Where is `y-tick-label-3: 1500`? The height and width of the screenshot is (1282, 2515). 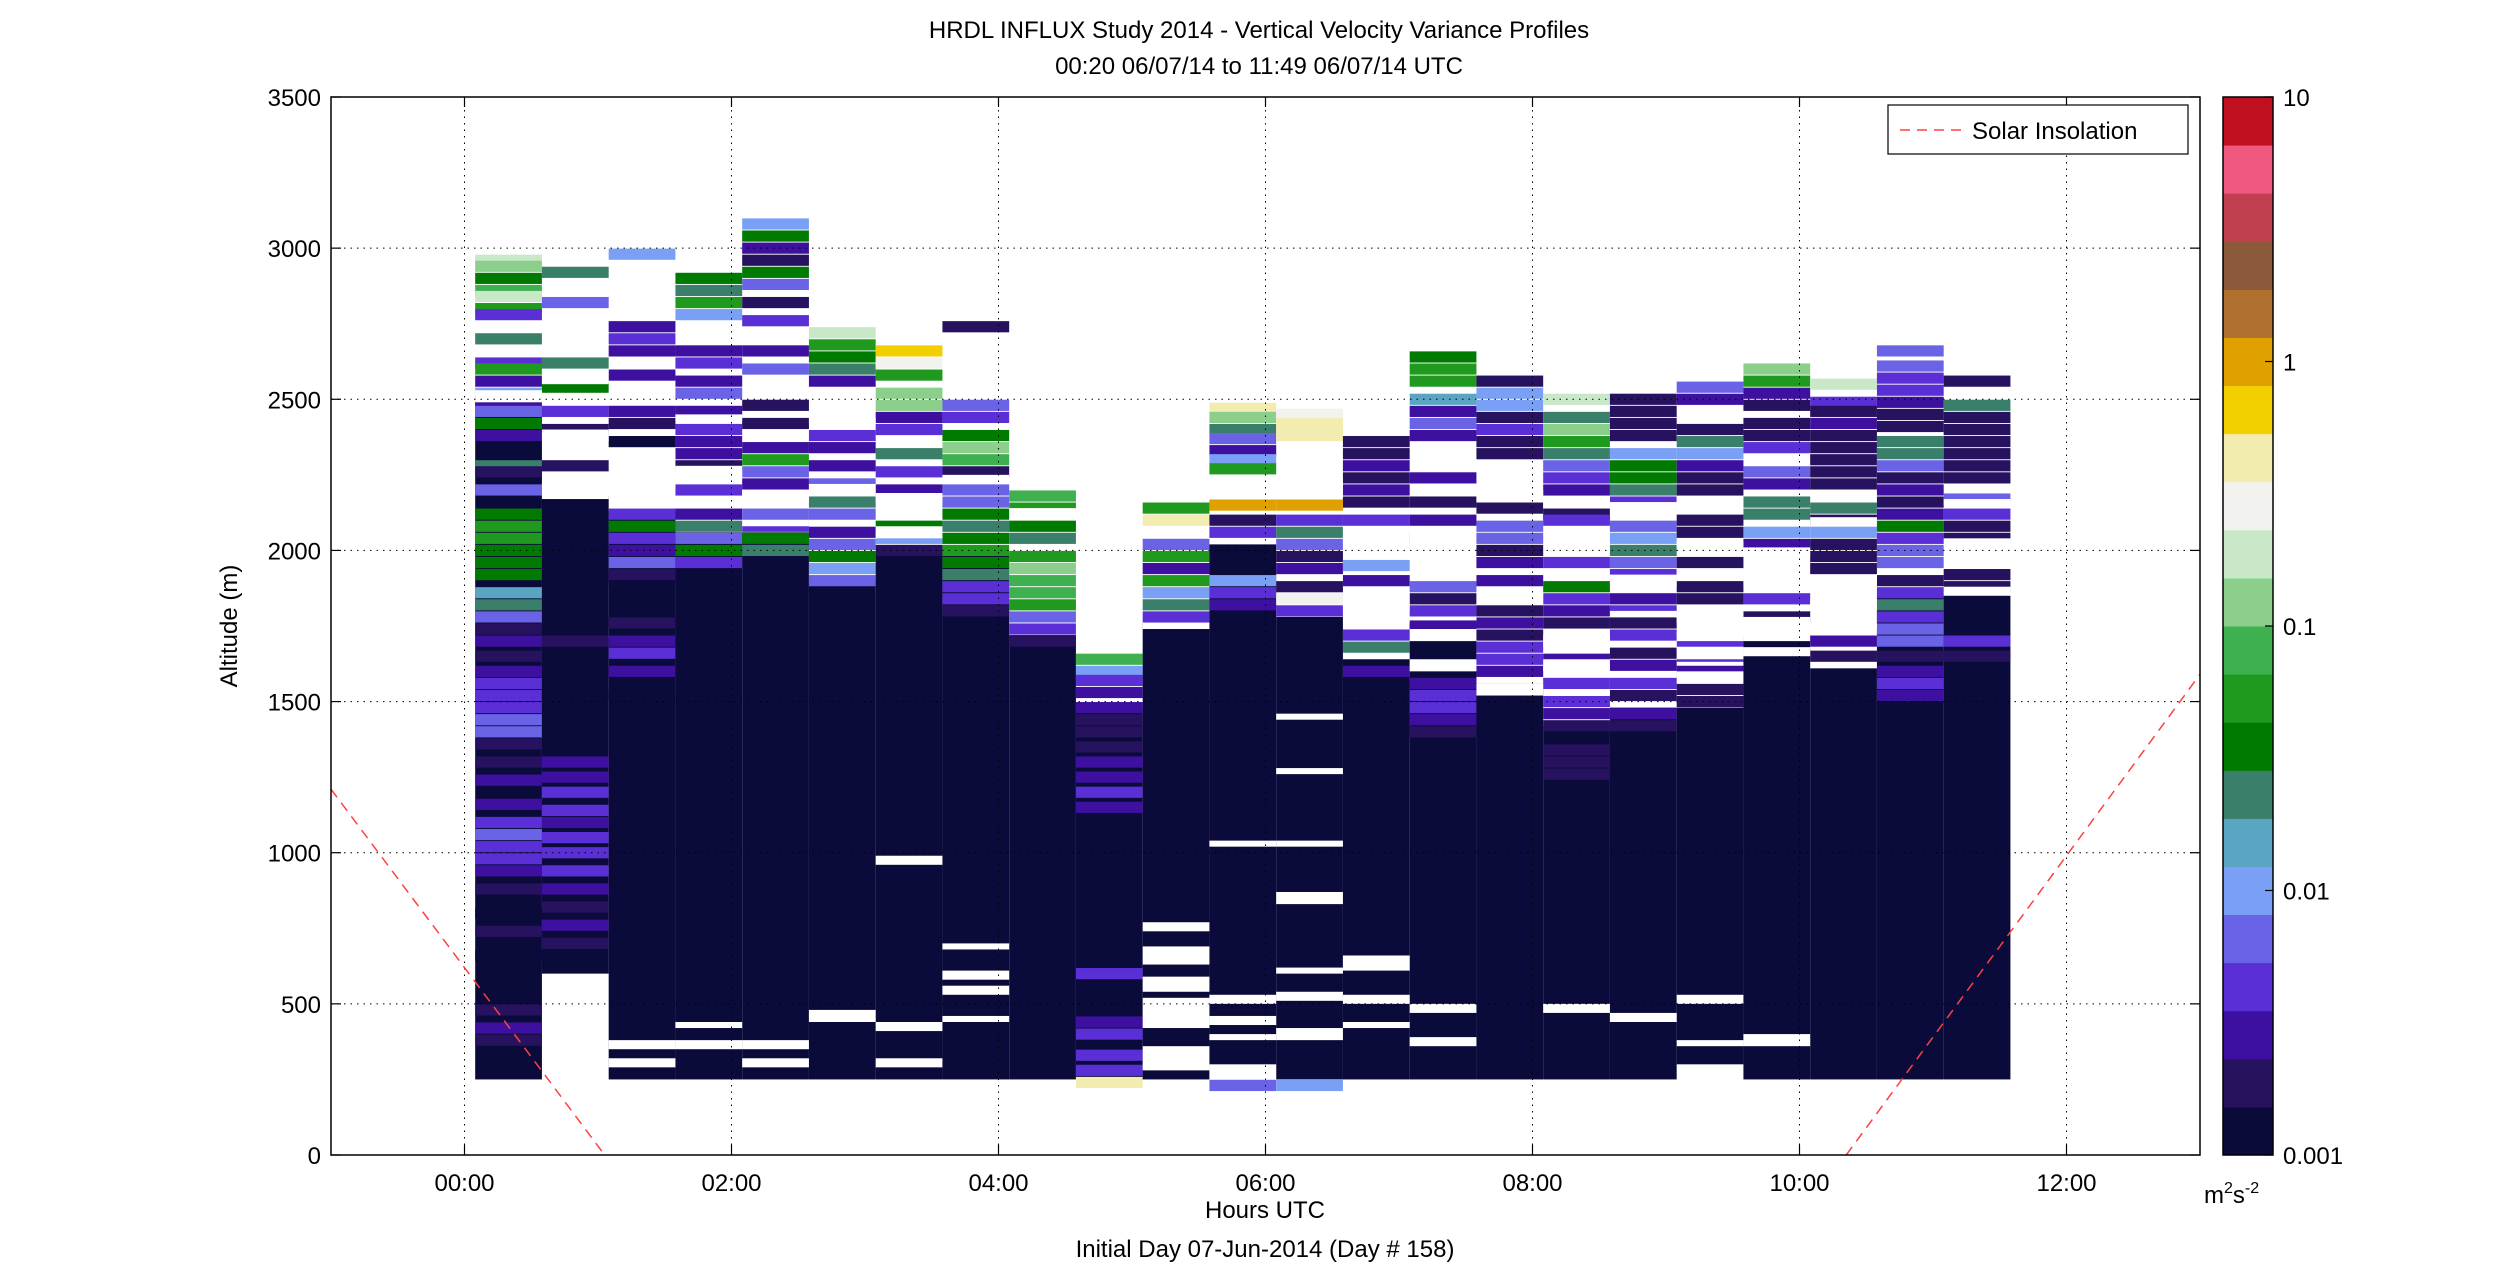 y-tick-label-3: 1500 is located at coordinates (294, 703).